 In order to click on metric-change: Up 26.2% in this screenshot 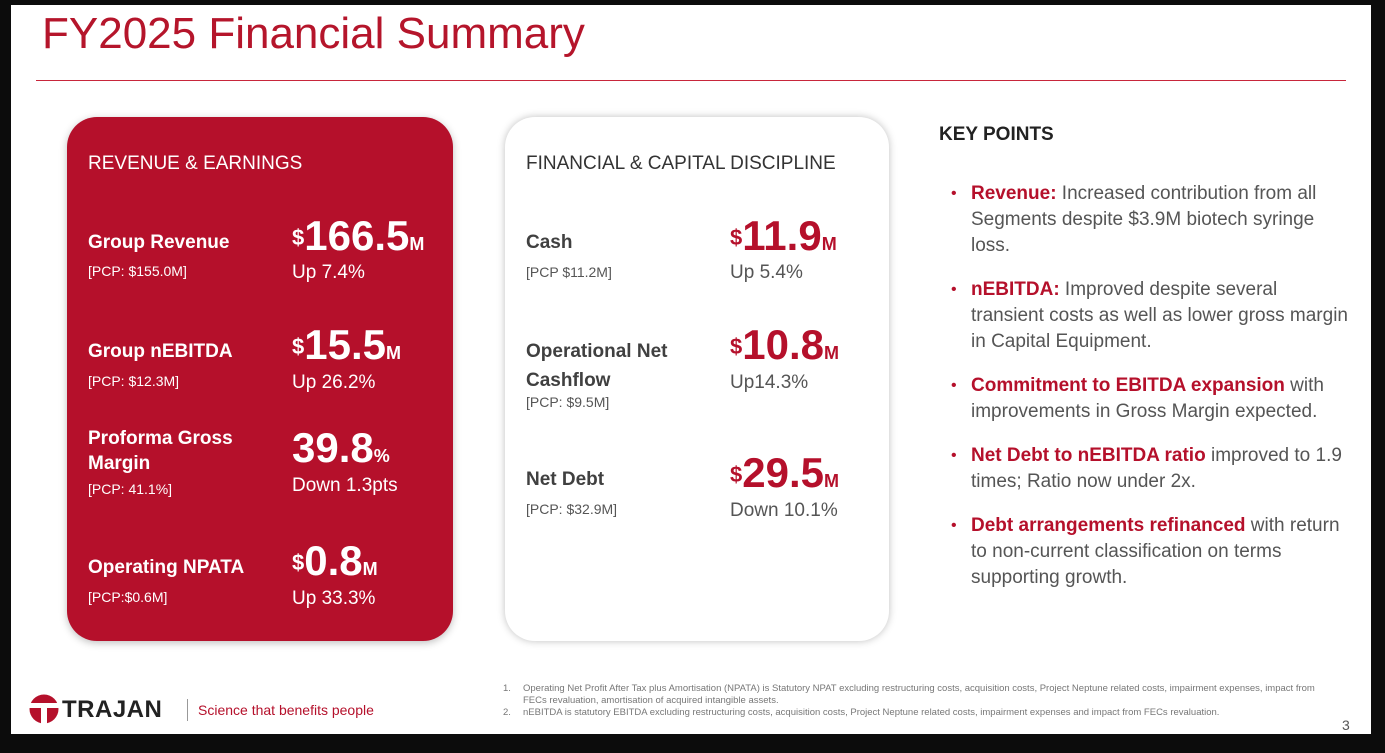, I will do `click(334, 382)`.